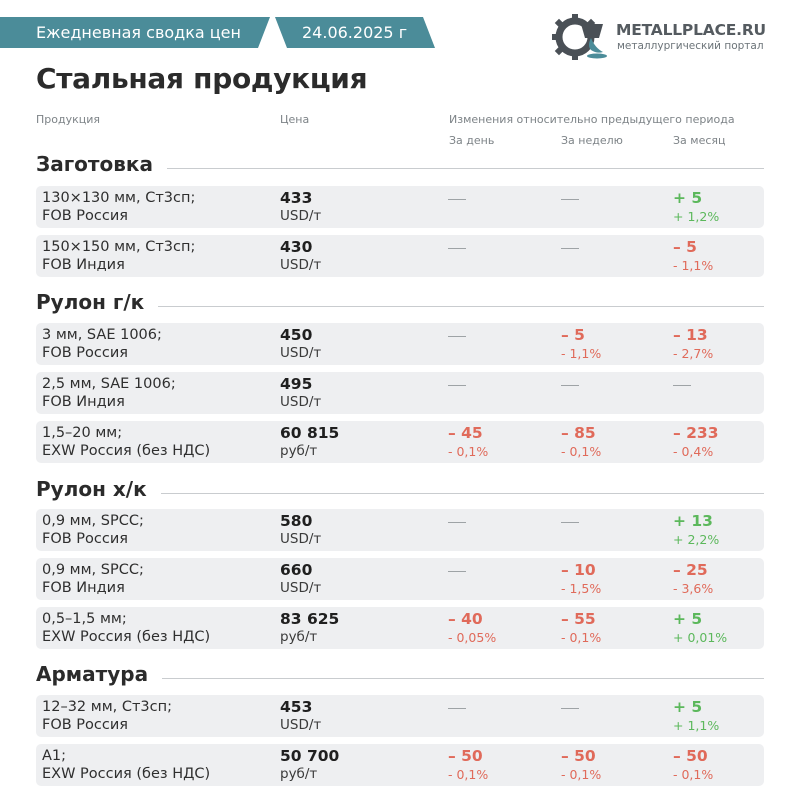 The width and height of the screenshot is (800, 800). I want to click on product-name: 150×150 мм, Ст3сп; FOB Индия, so click(118, 256).